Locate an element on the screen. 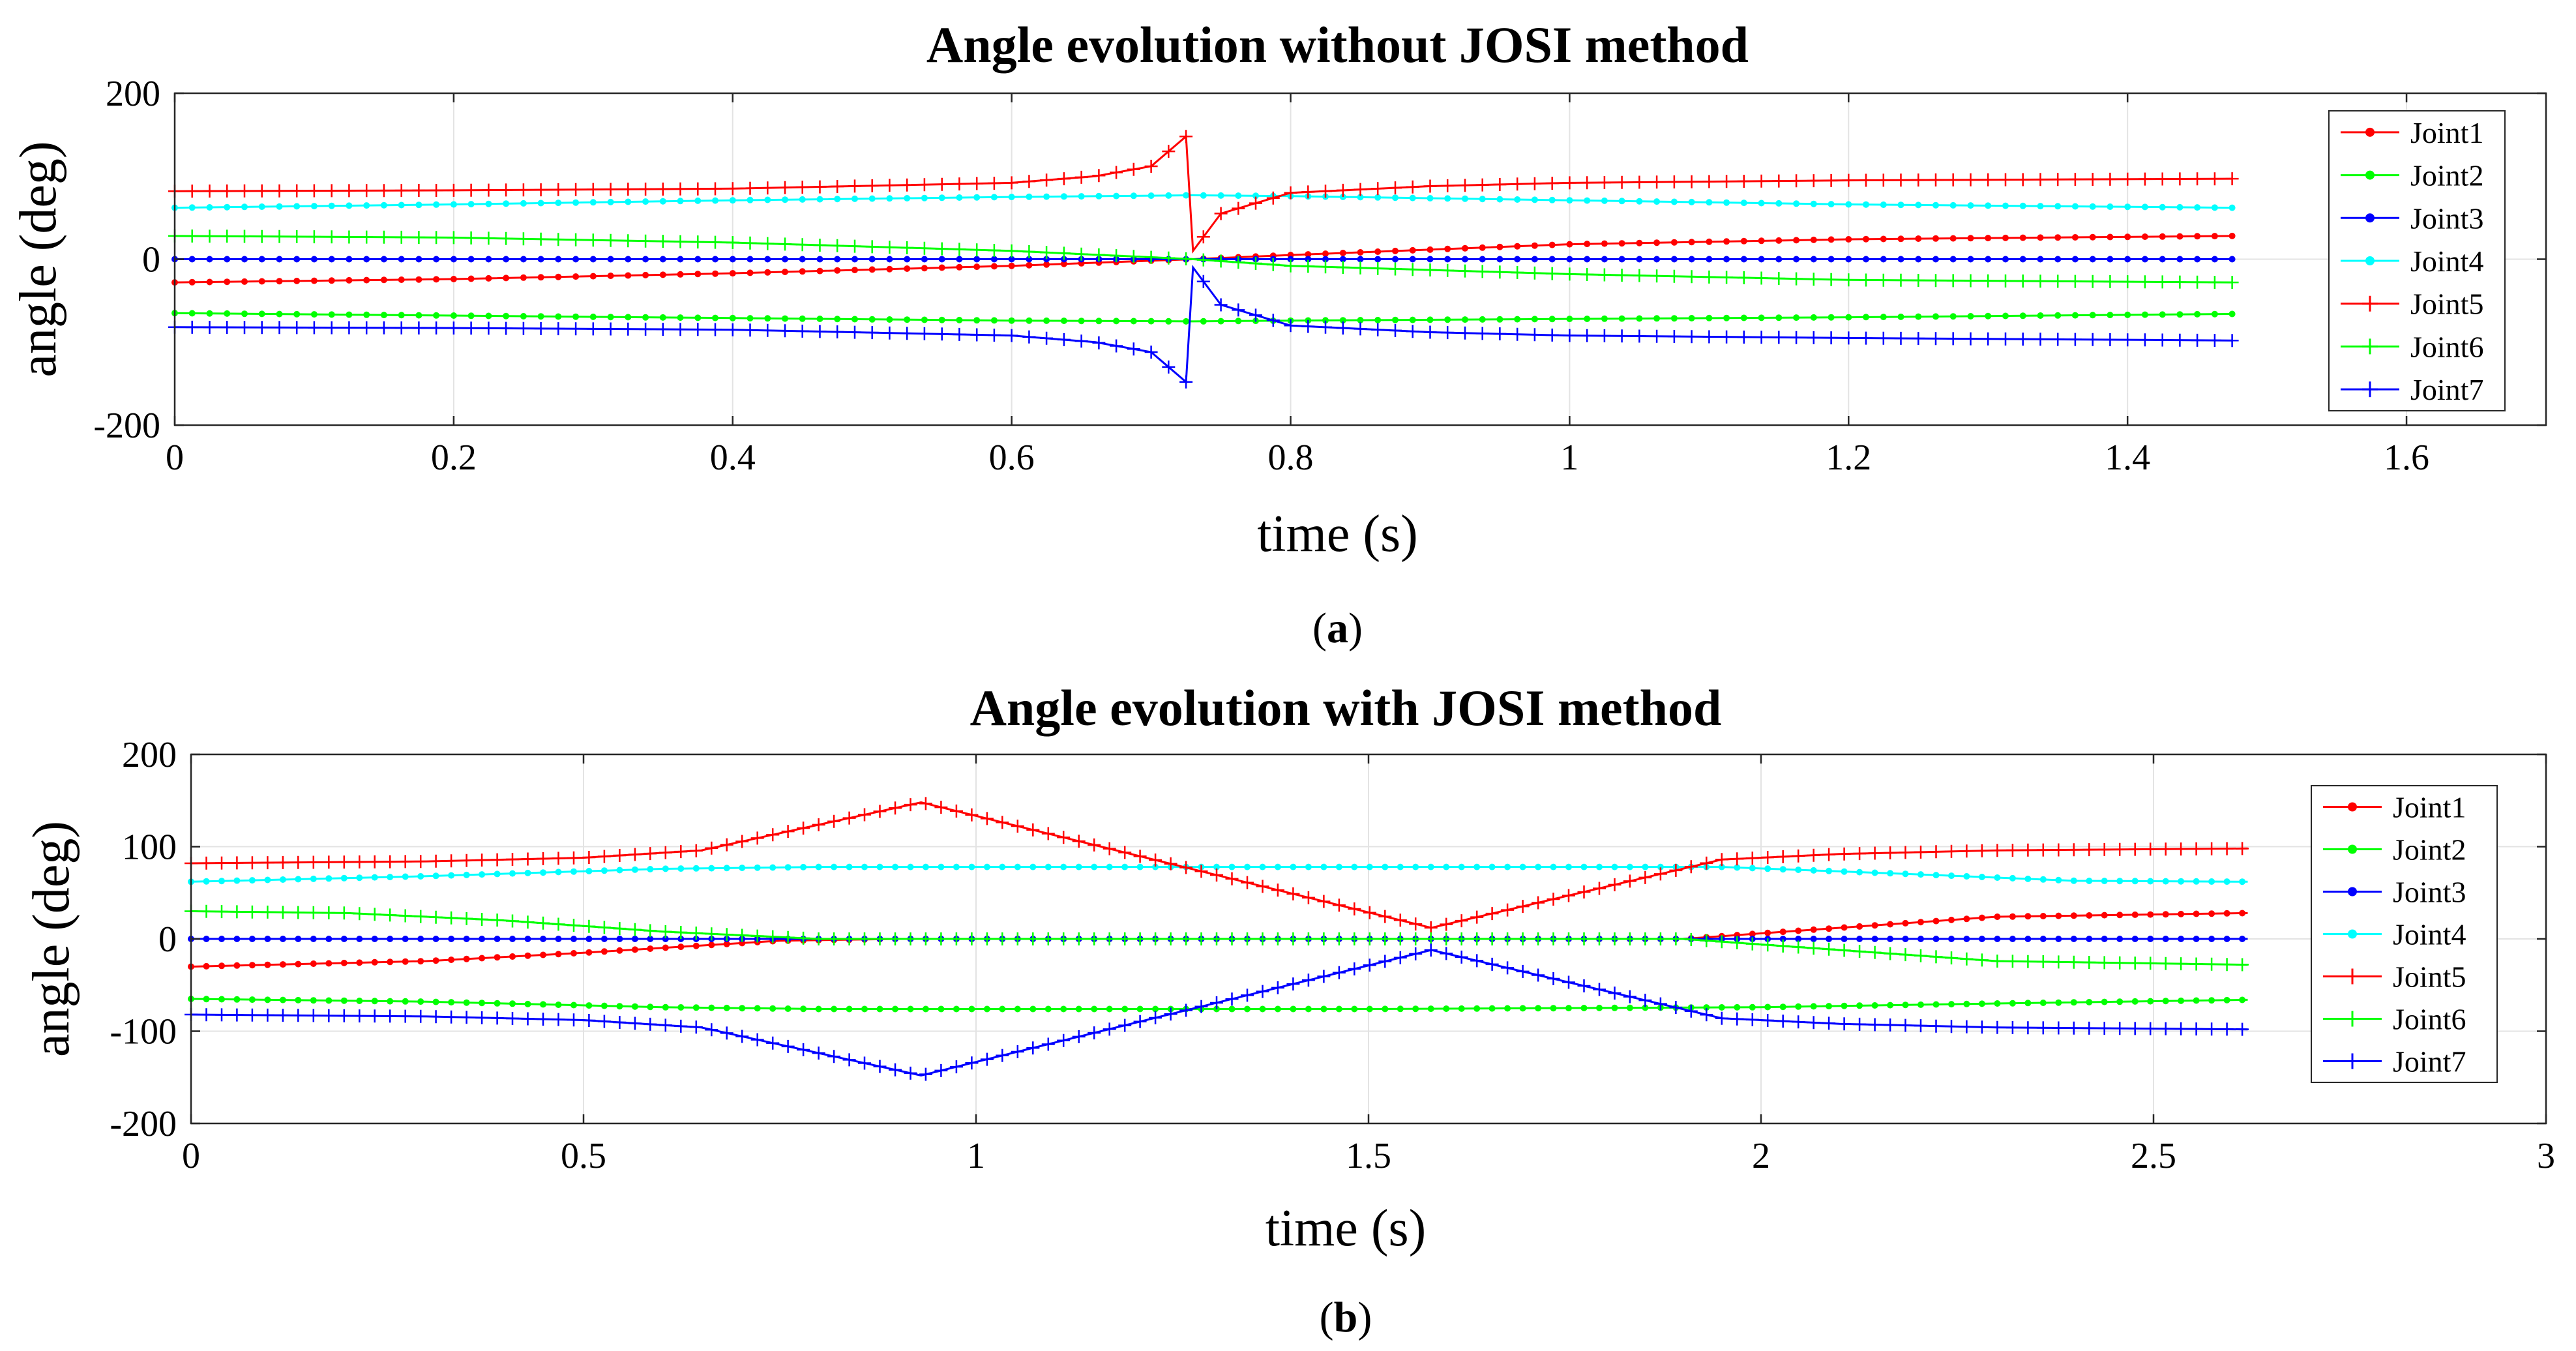 This screenshot has width=2576, height=1351. legend-label: Joint7 is located at coordinates (2429, 1061).